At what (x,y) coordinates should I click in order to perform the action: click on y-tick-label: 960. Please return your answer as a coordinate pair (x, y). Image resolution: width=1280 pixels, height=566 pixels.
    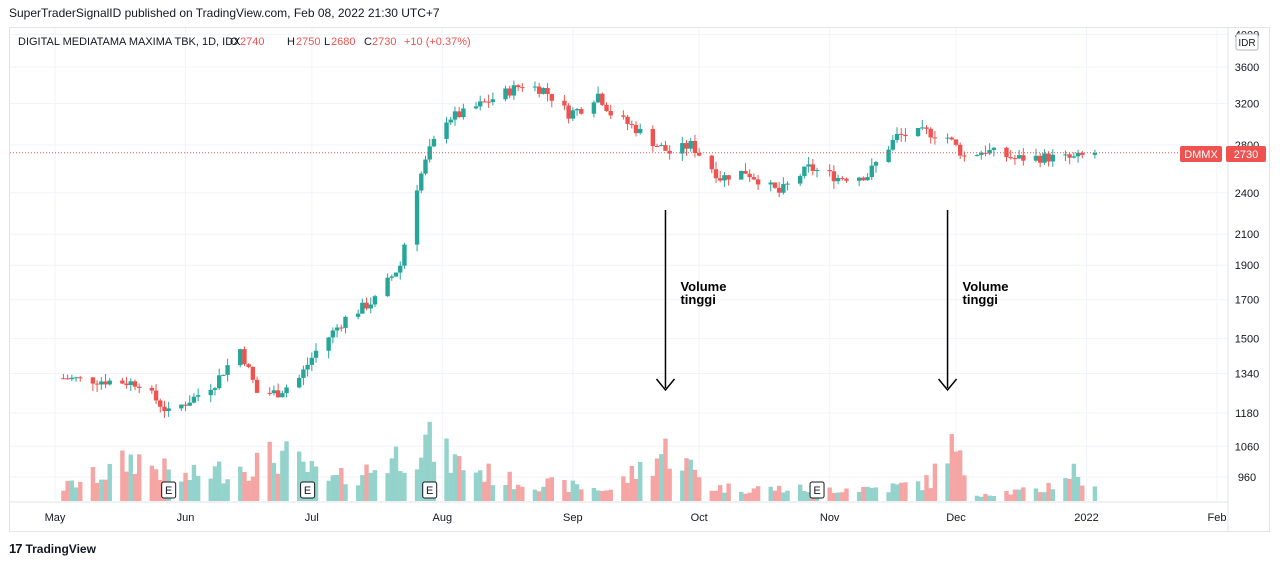
    Looking at the image, I should click on (1247, 478).